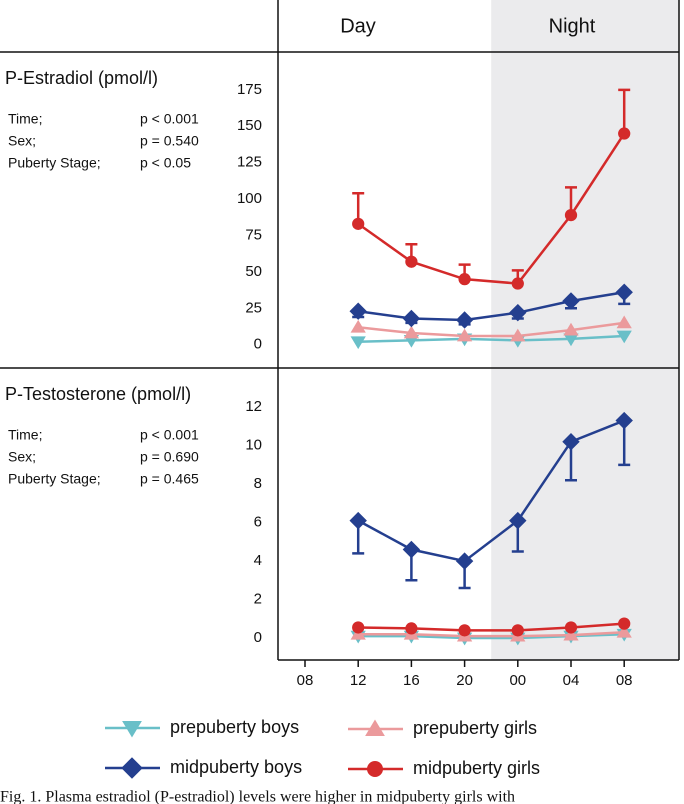 The width and height of the screenshot is (684, 804). I want to click on stat-value: p = 0.690, so click(169, 457).